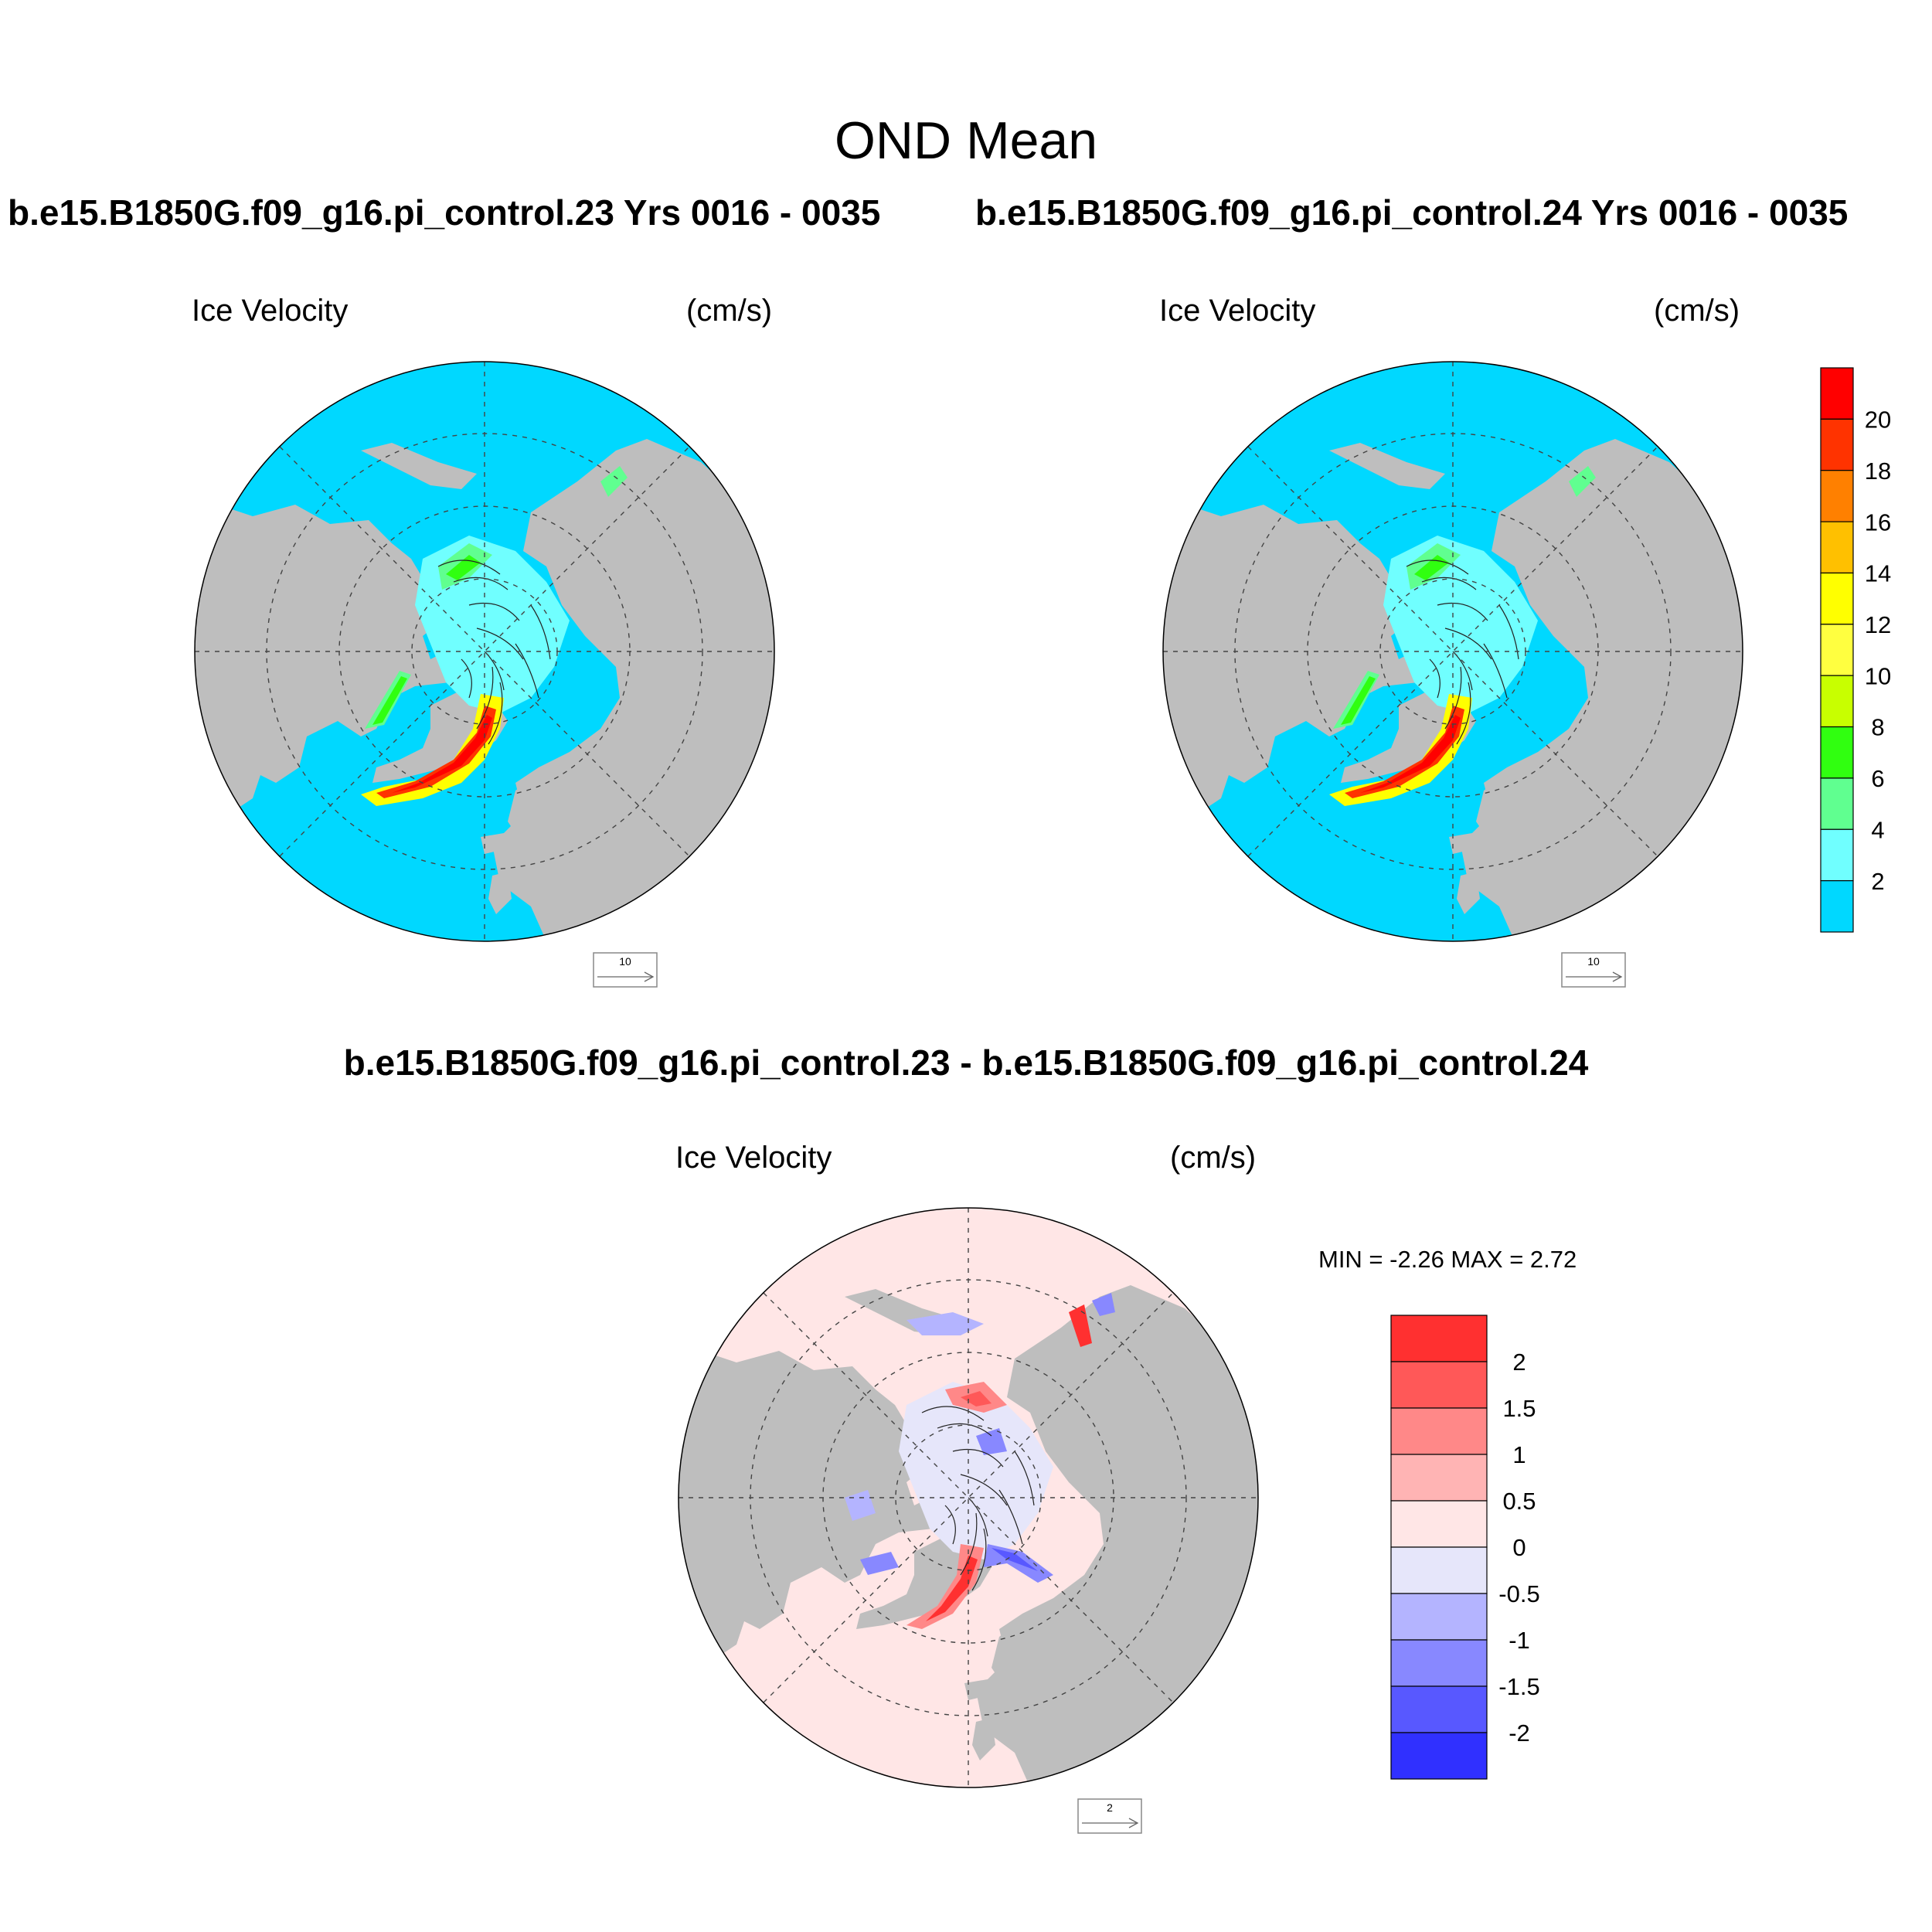  Describe the element at coordinates (1856, 650) in the screenshot. I see `mean-colorbar: 20 18 16 14 12 10 8 6 4 2` at that location.